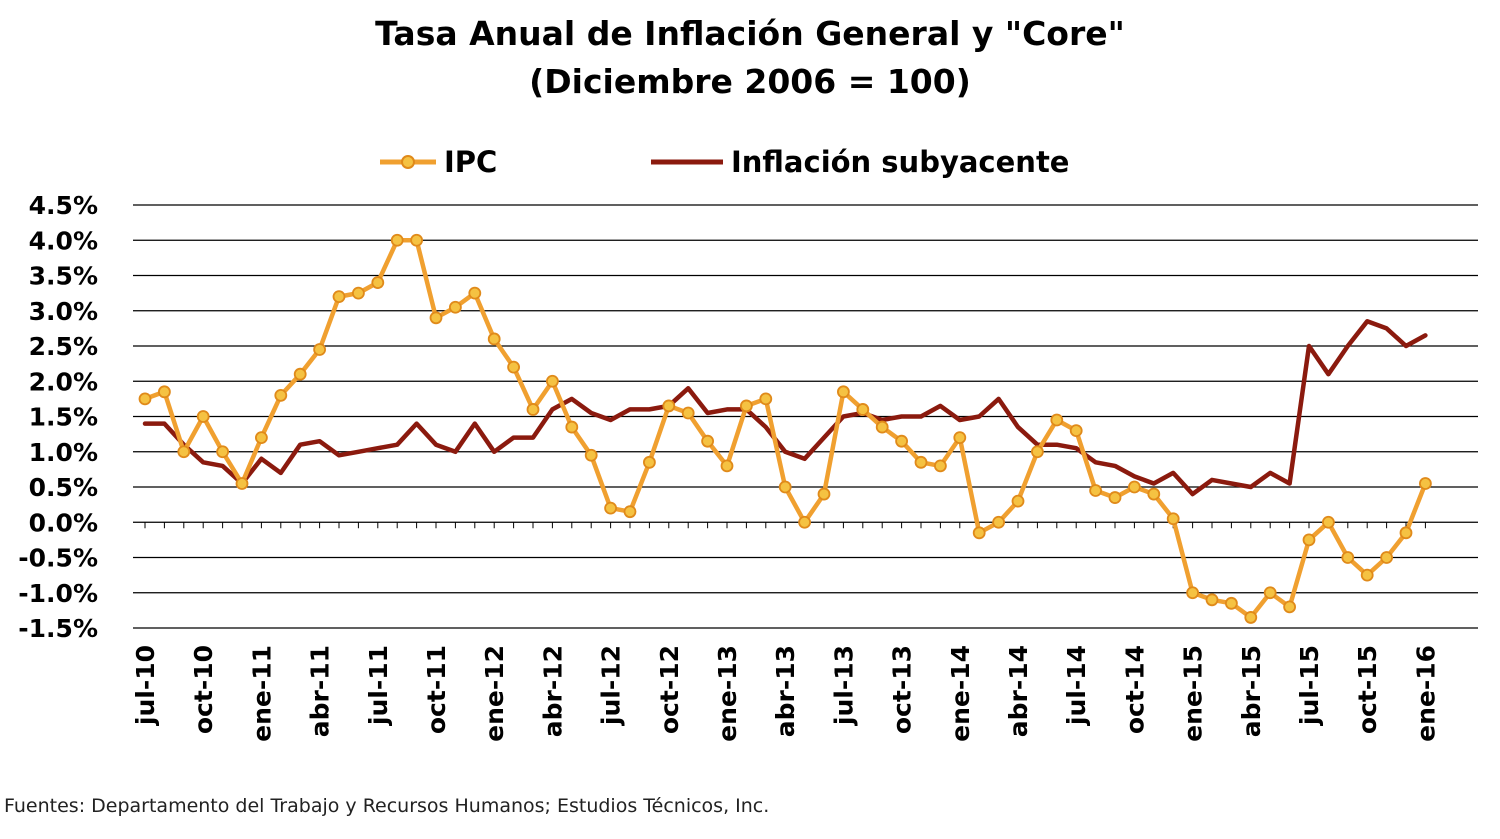 The image size is (1500, 839). Describe the element at coordinates (494, 693) in the screenshot. I see `x-tick-label: ene-12` at that location.